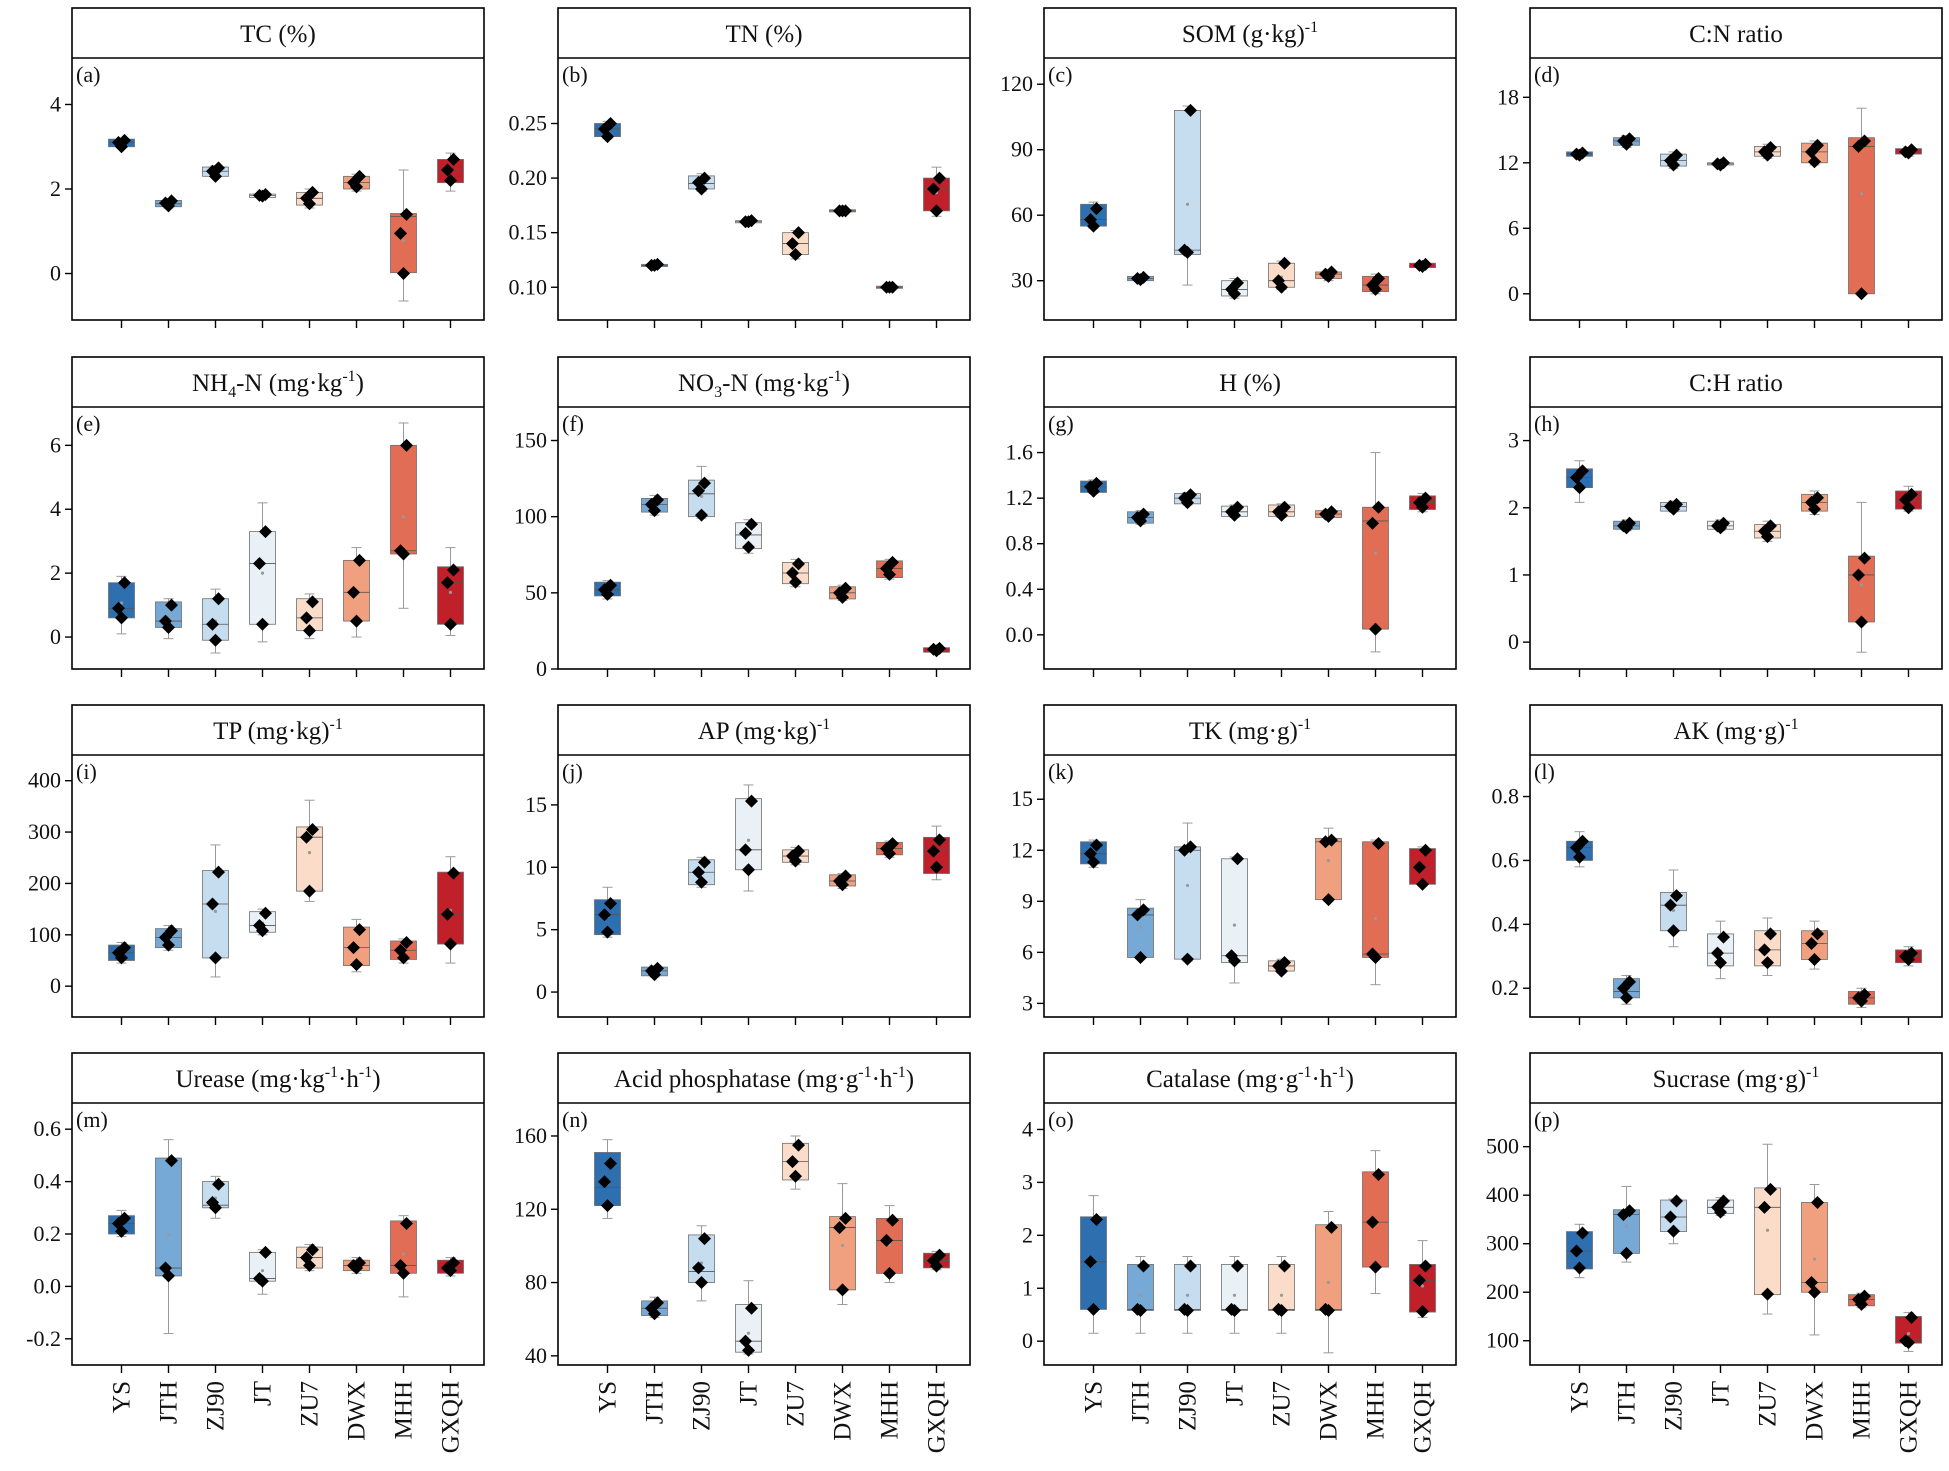 The image size is (1949, 1471). Describe the element at coordinates (1736, 383) in the screenshot. I see `title-text: C:H ratio` at that location.